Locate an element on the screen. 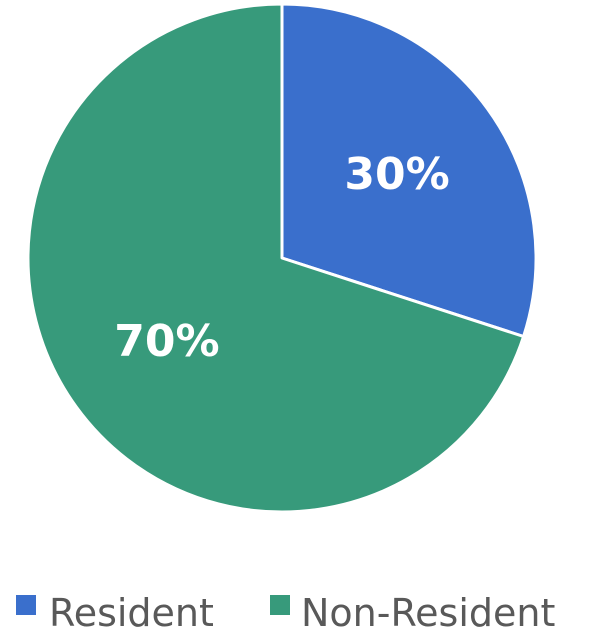 Image resolution: width=598 pixels, height=633 pixels. legend-label-non-resident: Non-Resident is located at coordinates (428, 612).